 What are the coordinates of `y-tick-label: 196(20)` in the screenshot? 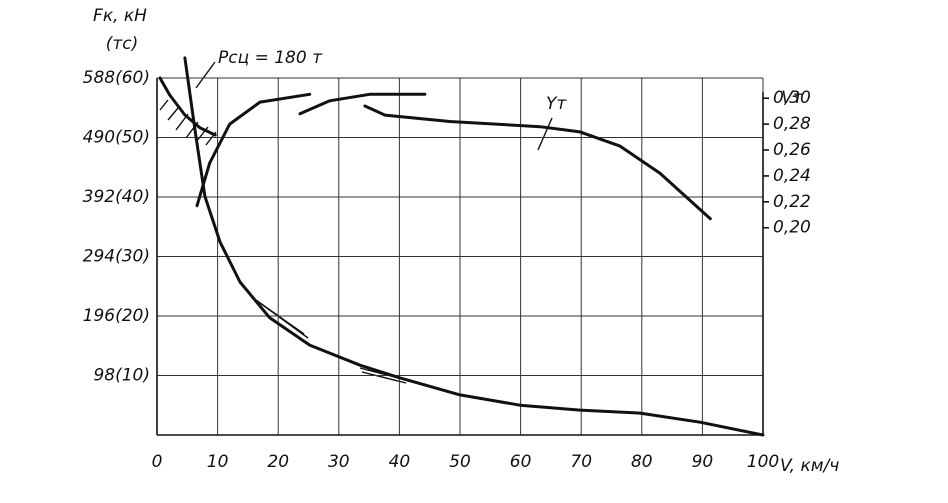 It's located at (116, 316).